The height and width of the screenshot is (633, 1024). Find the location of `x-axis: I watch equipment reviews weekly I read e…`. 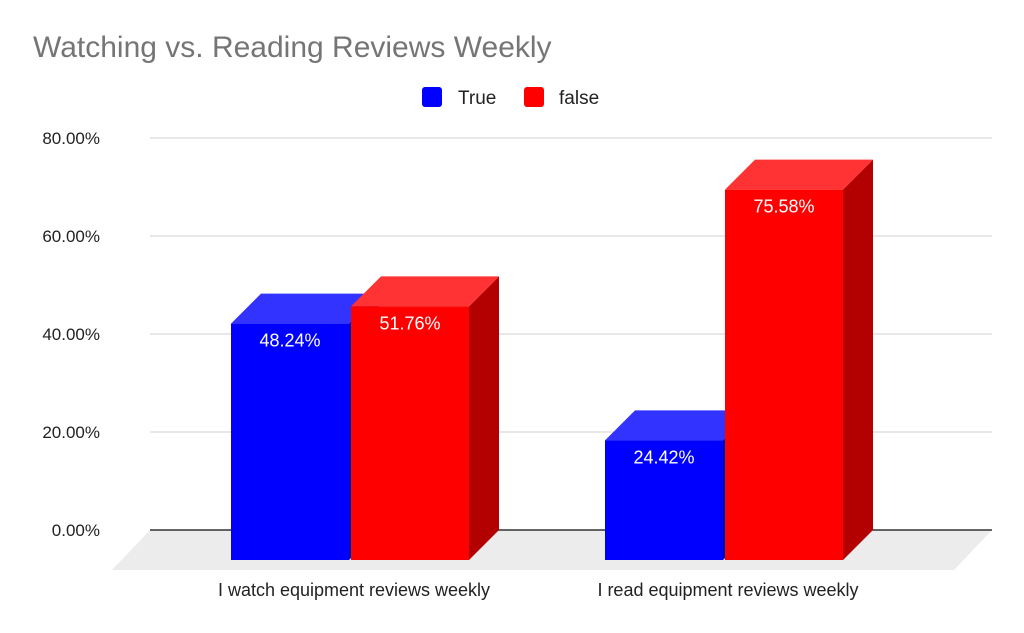

x-axis: I watch equipment reviews weekly I read e… is located at coordinates (538, 590).